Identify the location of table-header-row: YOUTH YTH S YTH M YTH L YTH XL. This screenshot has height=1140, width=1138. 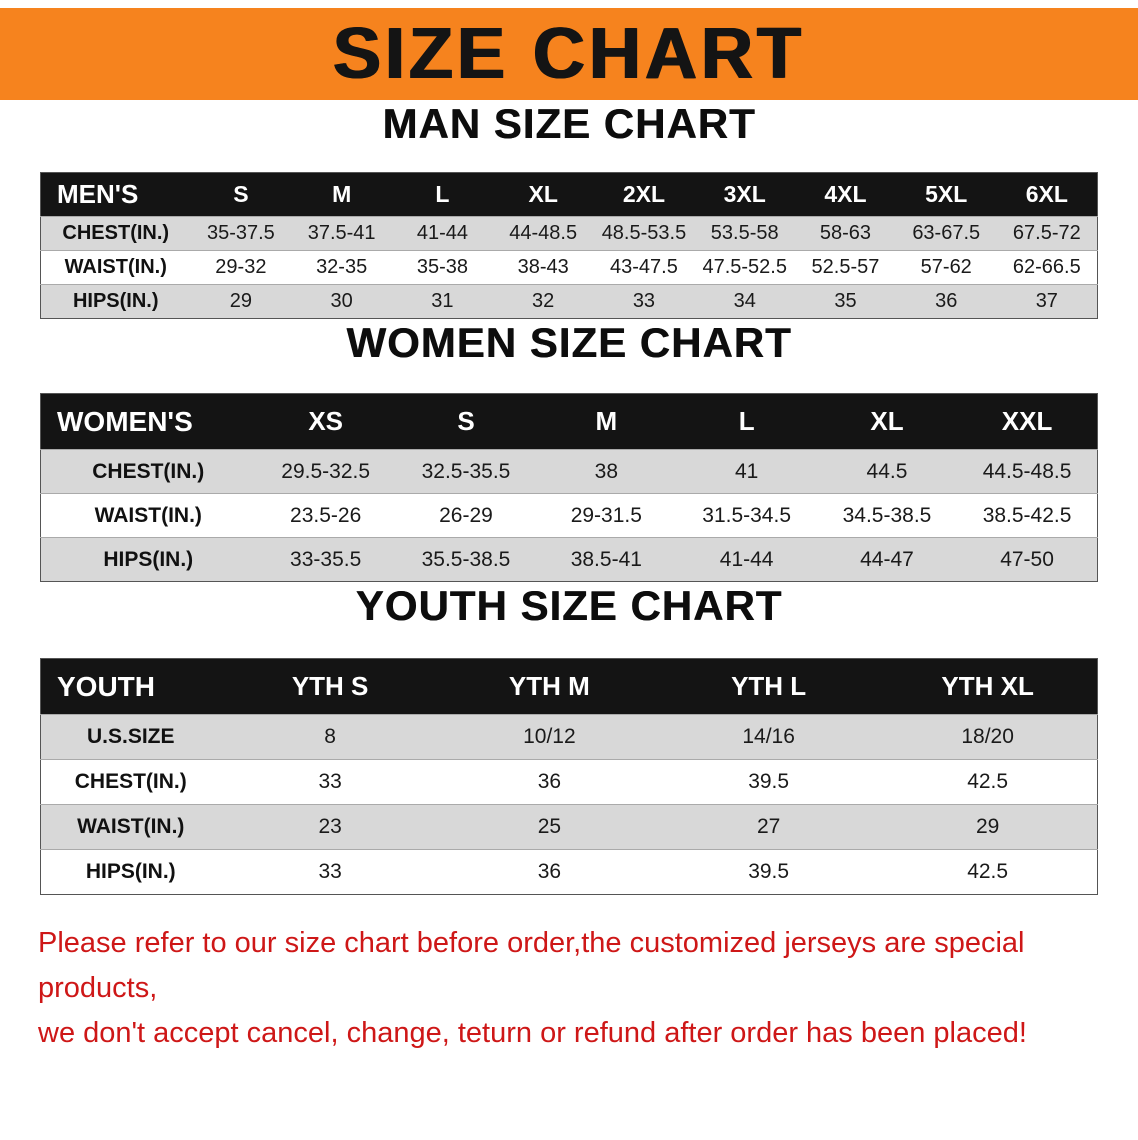
(569, 686).